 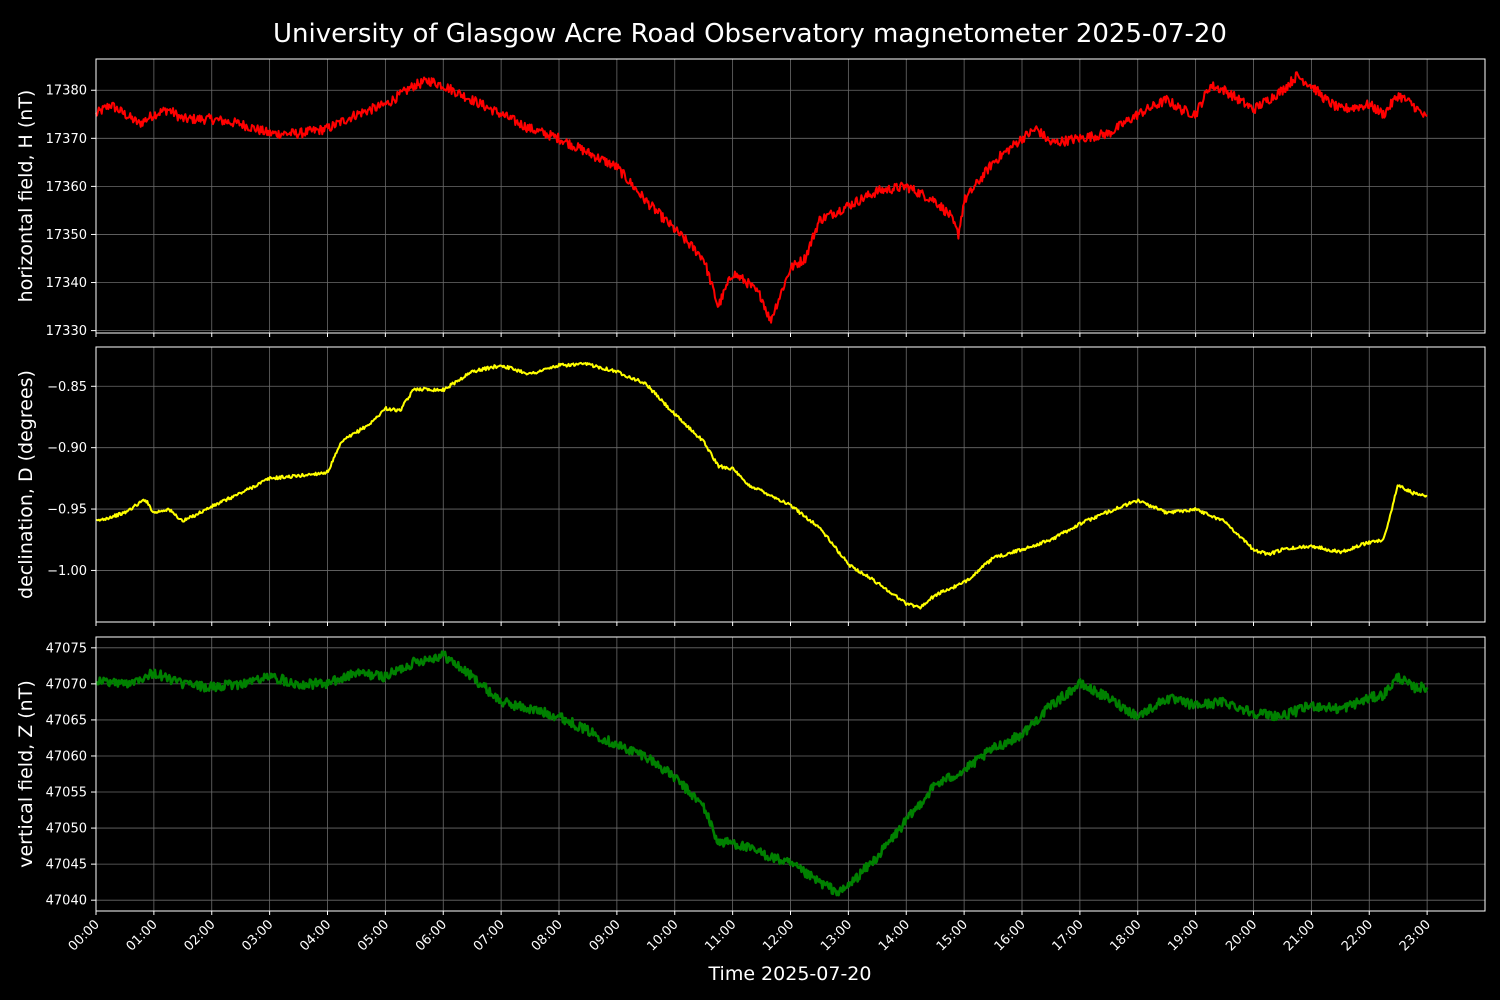 I want to click on panel-z-ytick-label: 47050, so click(x=66, y=829).